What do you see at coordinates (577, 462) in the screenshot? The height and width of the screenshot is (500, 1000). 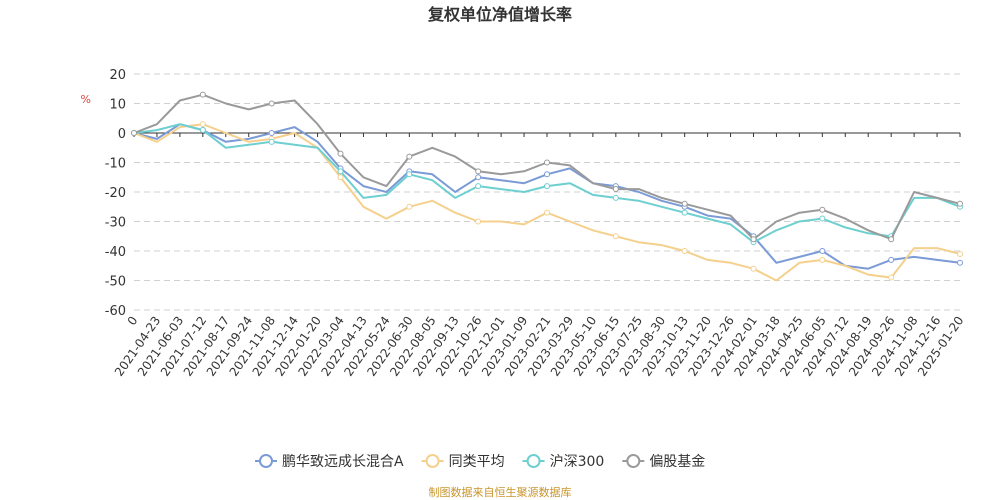 I see `legend-label: 沪深300` at bounding box center [577, 462].